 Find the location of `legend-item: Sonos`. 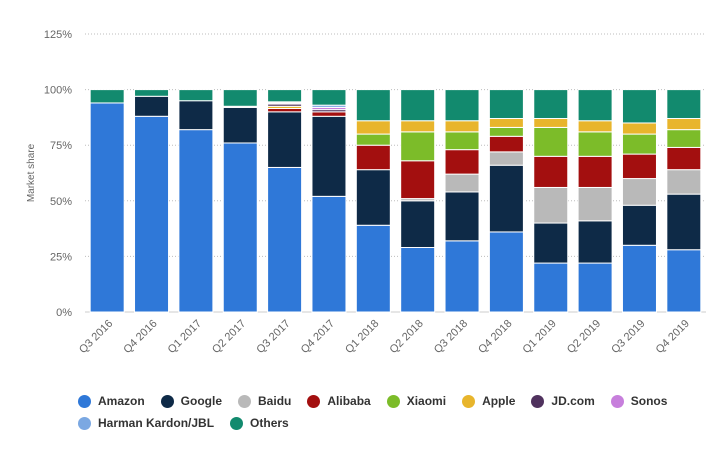

legend-item: Sonos is located at coordinates (639, 401).